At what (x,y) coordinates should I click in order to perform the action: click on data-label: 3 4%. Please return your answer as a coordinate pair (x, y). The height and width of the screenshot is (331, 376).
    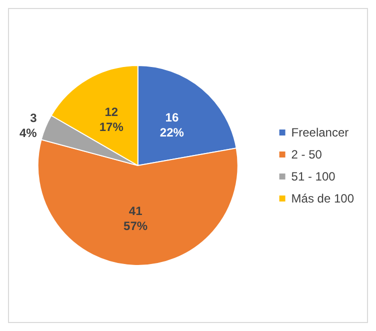
    Looking at the image, I should click on (28, 125).